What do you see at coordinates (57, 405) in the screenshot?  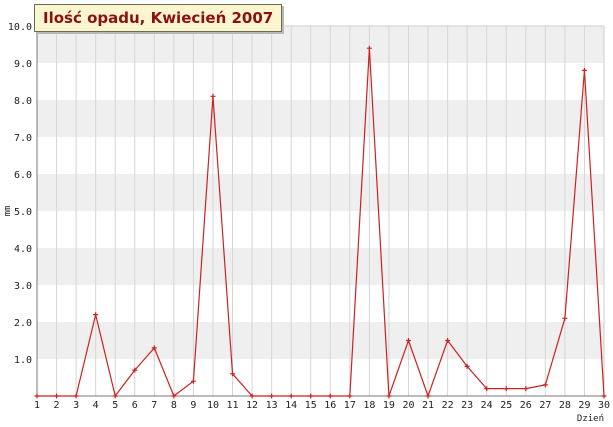 I see `x-tick-label: 2` at bounding box center [57, 405].